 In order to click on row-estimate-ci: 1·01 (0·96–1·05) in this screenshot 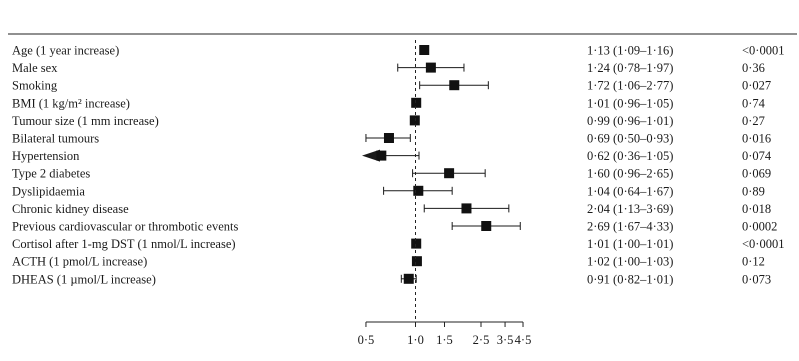, I will do `click(630, 103)`.